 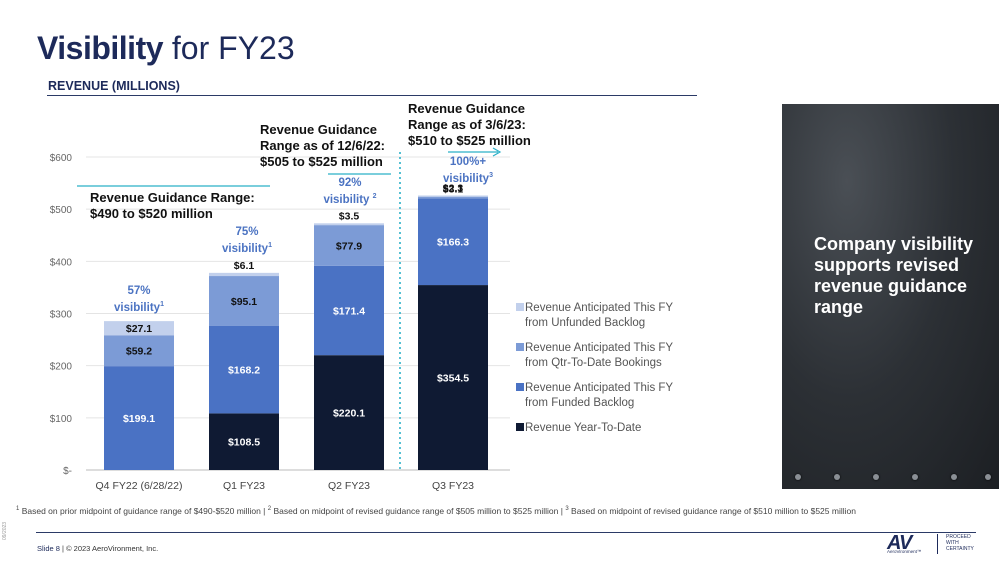 I want to click on logo-subtext: AeroVironment™, so click(x=904, y=551).